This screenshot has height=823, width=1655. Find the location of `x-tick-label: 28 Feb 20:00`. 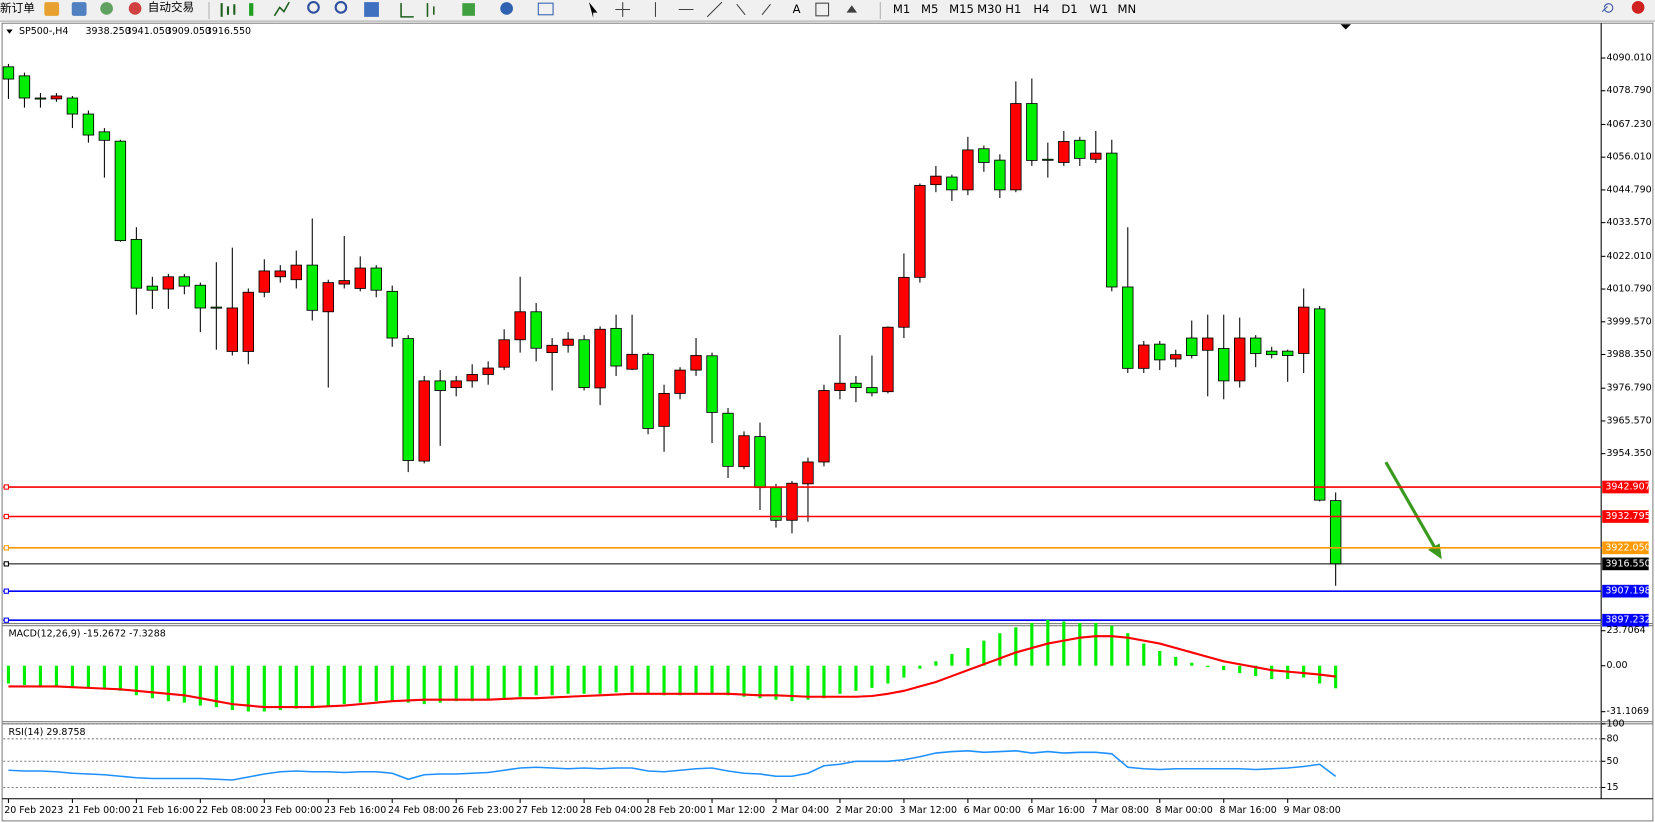

x-tick-label: 28 Feb 20:00 is located at coordinates (675, 810).